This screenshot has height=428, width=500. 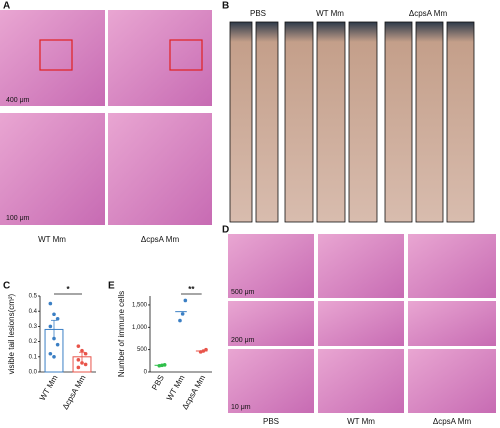 What do you see at coordinates (225, 230) in the screenshot?
I see `panel-label: D` at bounding box center [225, 230].